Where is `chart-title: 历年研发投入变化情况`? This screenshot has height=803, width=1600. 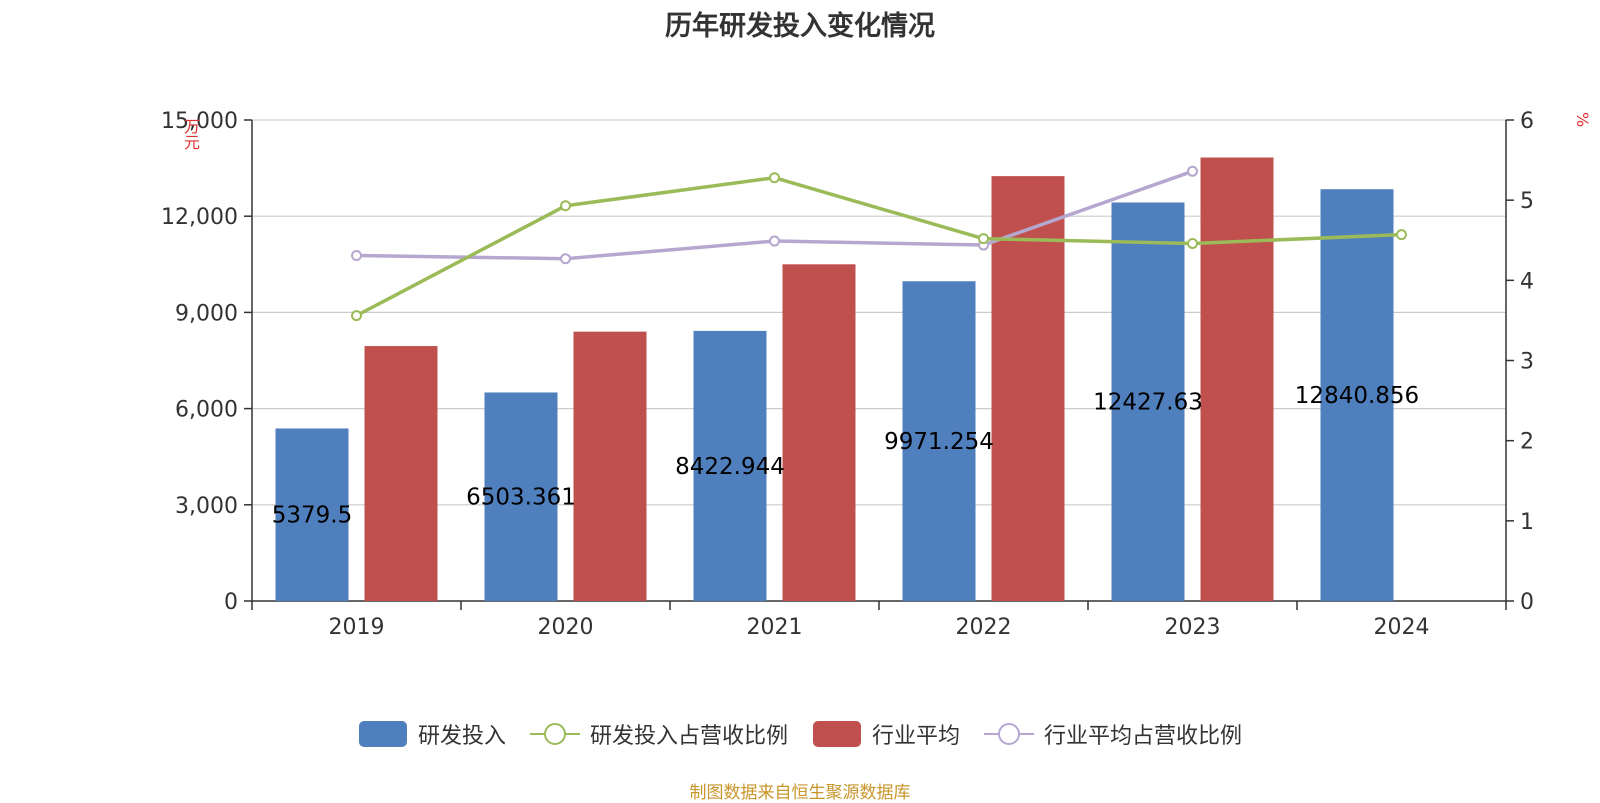
chart-title: 历年研发投入变化情况 is located at coordinates (800, 26).